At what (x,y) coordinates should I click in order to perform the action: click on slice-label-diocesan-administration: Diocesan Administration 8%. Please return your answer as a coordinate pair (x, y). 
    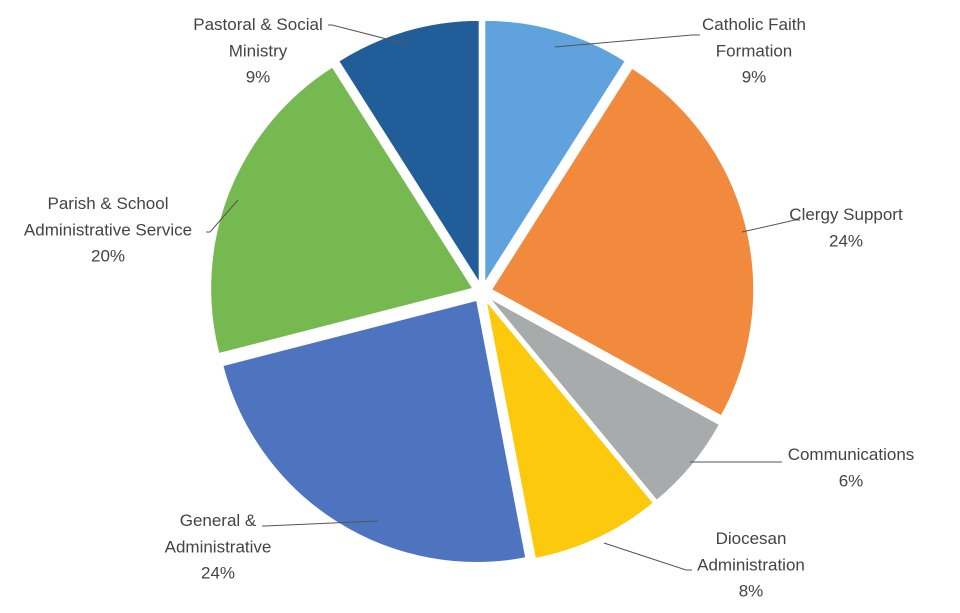
    Looking at the image, I should click on (751, 565).